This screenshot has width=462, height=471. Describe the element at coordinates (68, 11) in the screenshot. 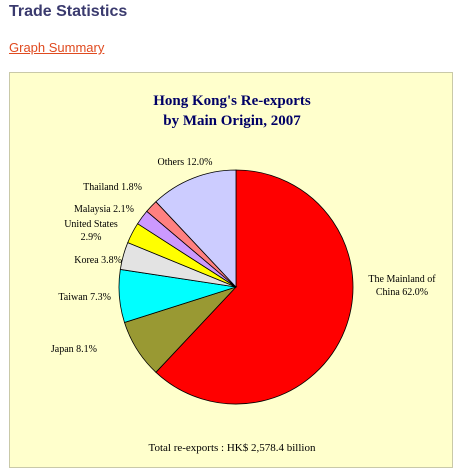

I see `page-title: Trade Statistics` at that location.